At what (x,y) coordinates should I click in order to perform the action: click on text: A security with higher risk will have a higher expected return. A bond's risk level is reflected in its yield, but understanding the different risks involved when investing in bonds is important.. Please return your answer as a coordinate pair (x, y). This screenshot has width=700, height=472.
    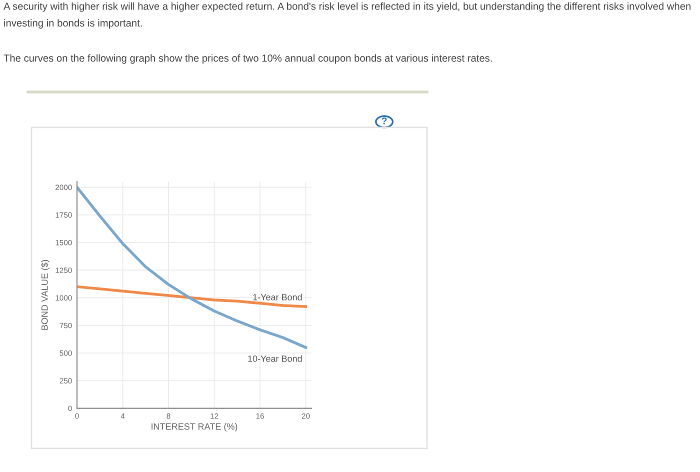
    Looking at the image, I should click on (347, 15).